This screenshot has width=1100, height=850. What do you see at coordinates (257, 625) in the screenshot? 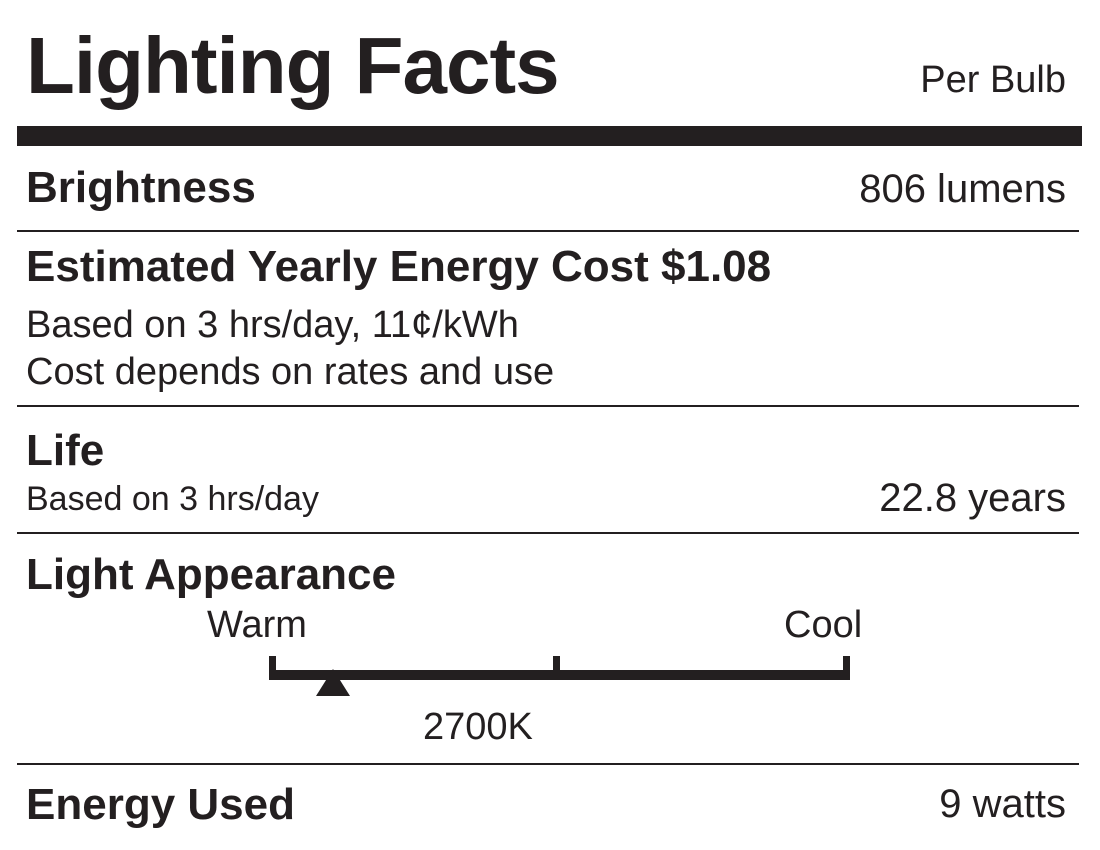
I see `warm-label: Warm` at bounding box center [257, 625].